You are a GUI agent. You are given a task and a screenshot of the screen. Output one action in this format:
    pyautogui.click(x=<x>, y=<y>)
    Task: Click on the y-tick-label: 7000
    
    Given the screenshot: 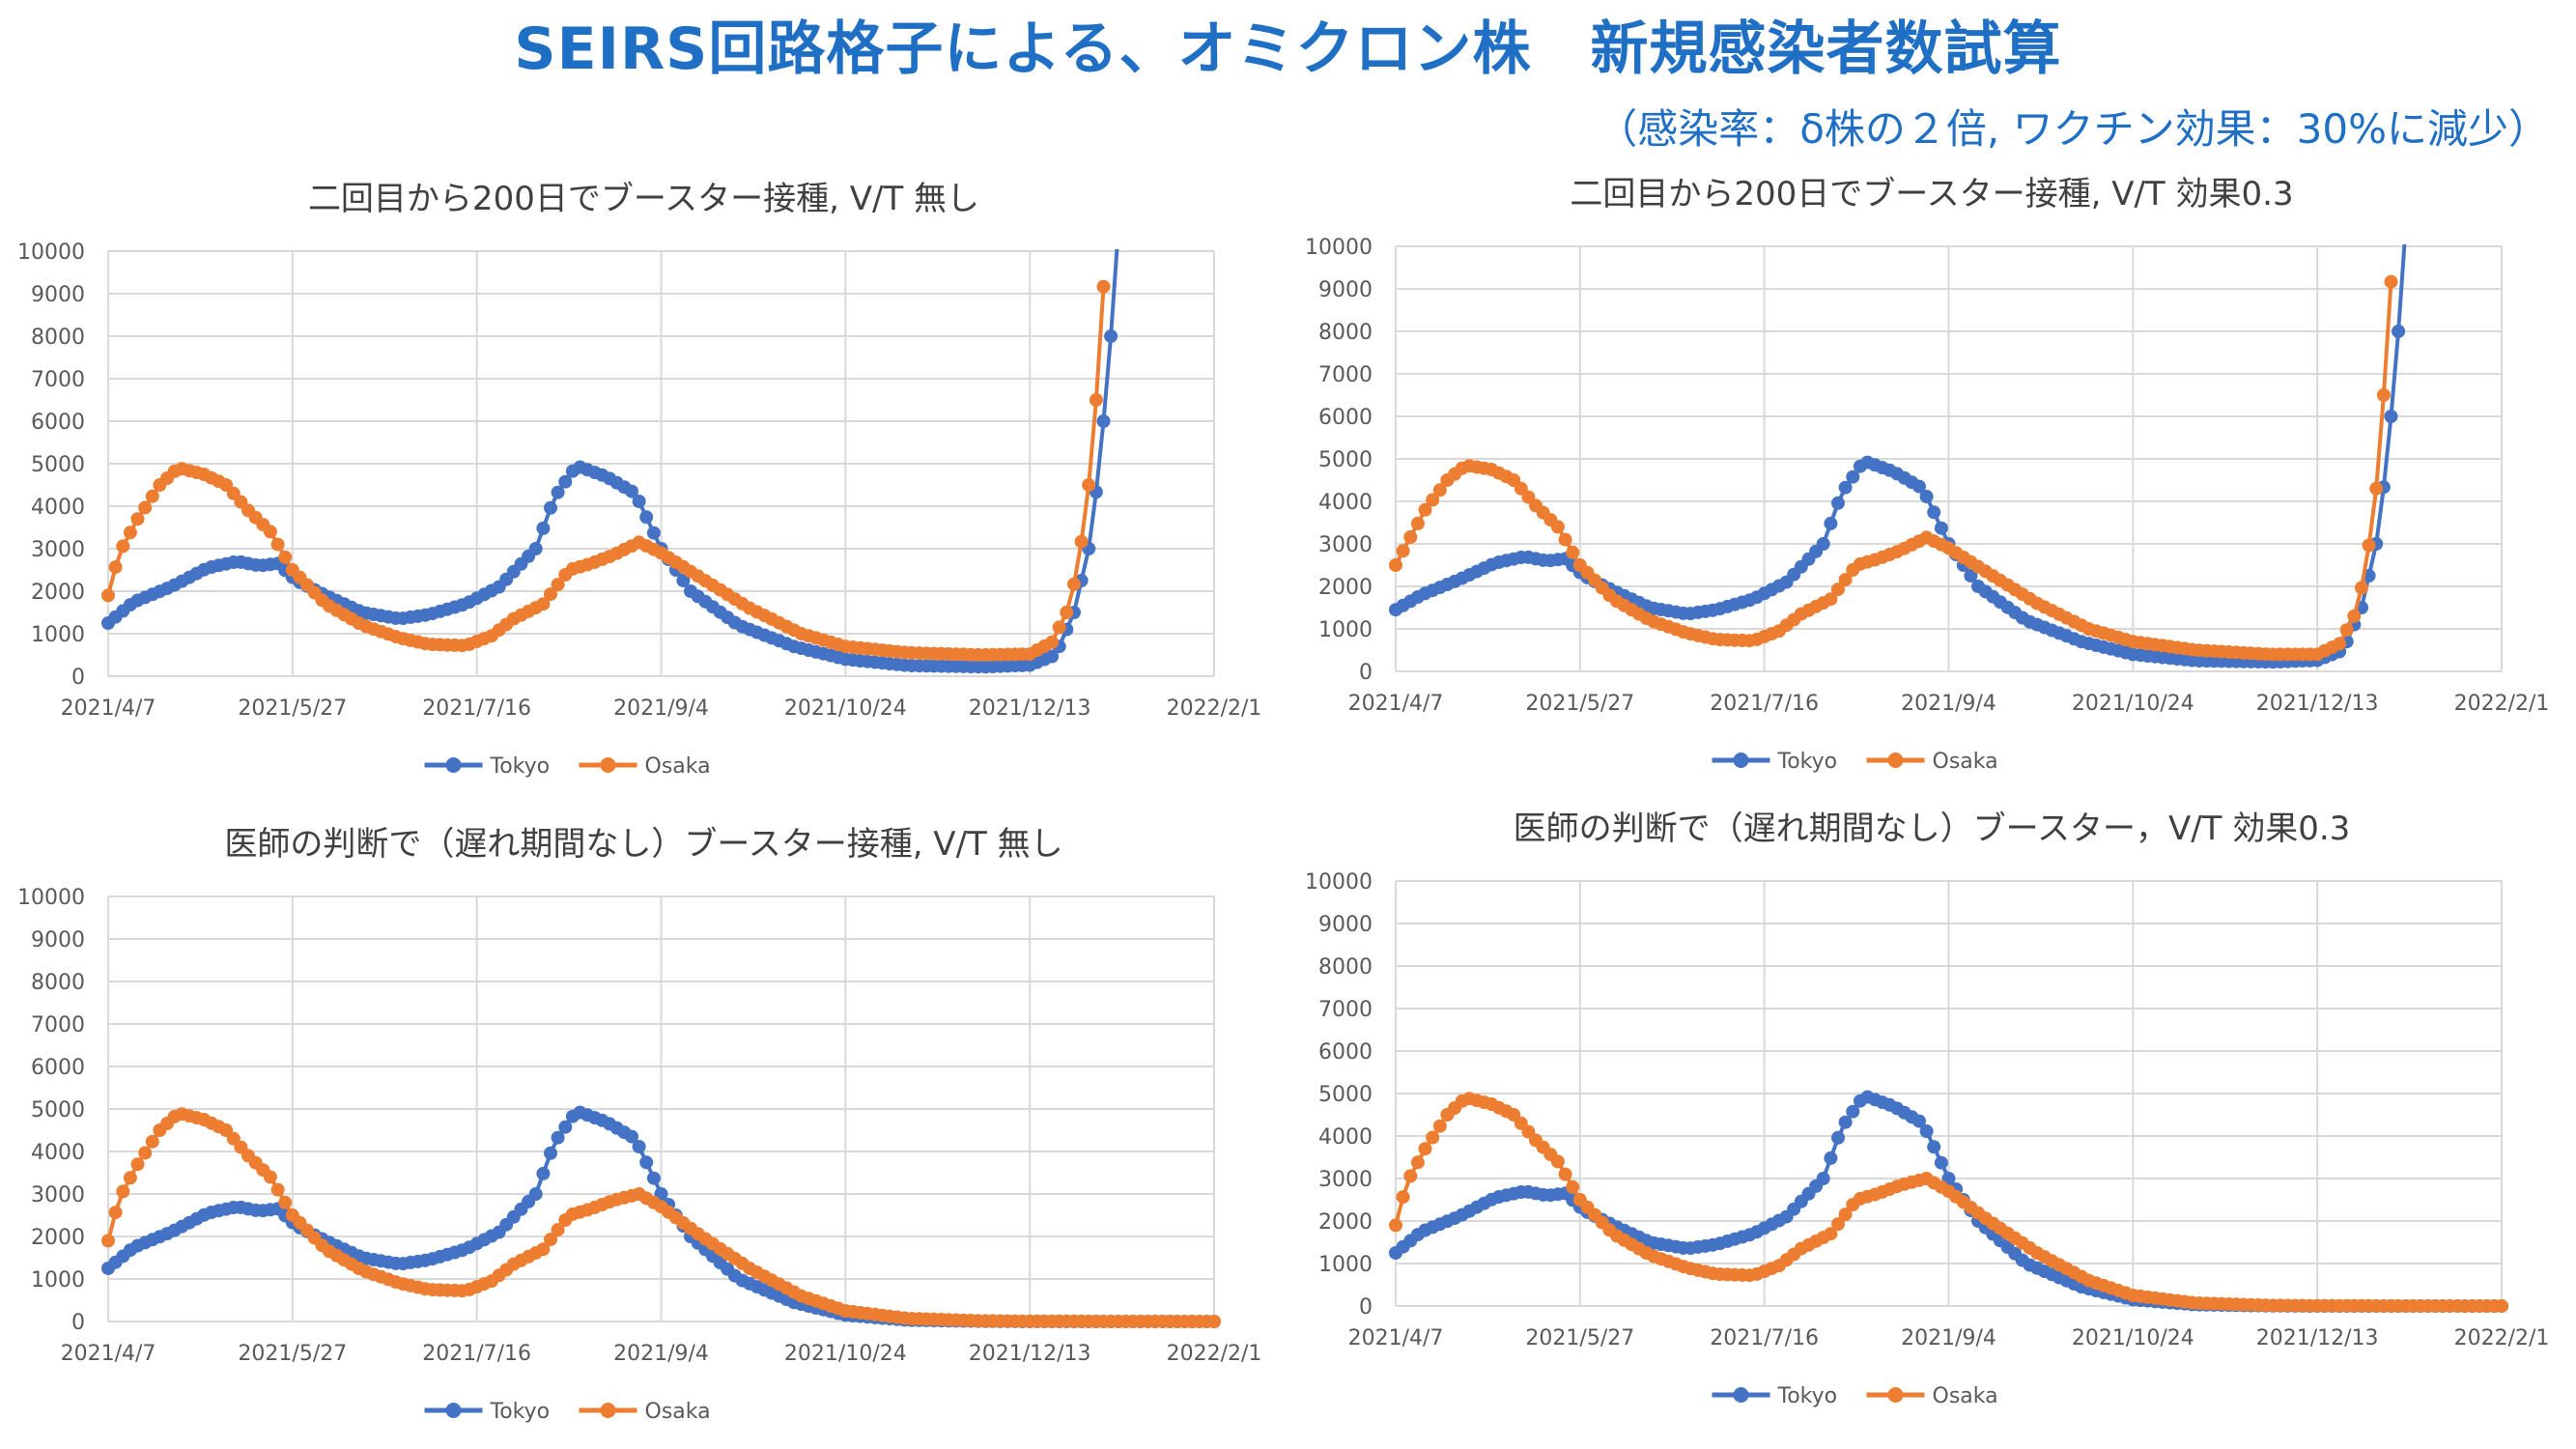 What is the action you would take?
    pyautogui.click(x=1345, y=375)
    